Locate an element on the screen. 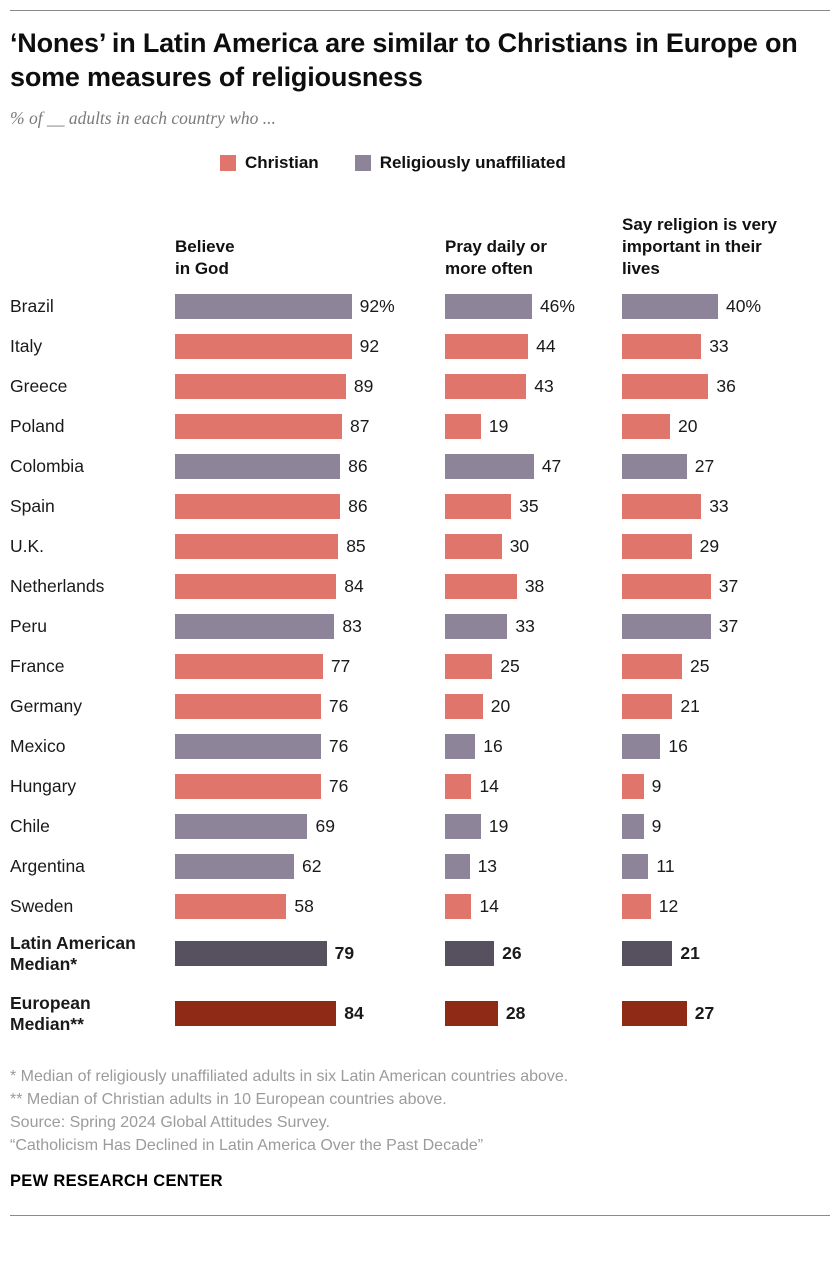  bar-cell: 27 is located at coordinates (726, 467).